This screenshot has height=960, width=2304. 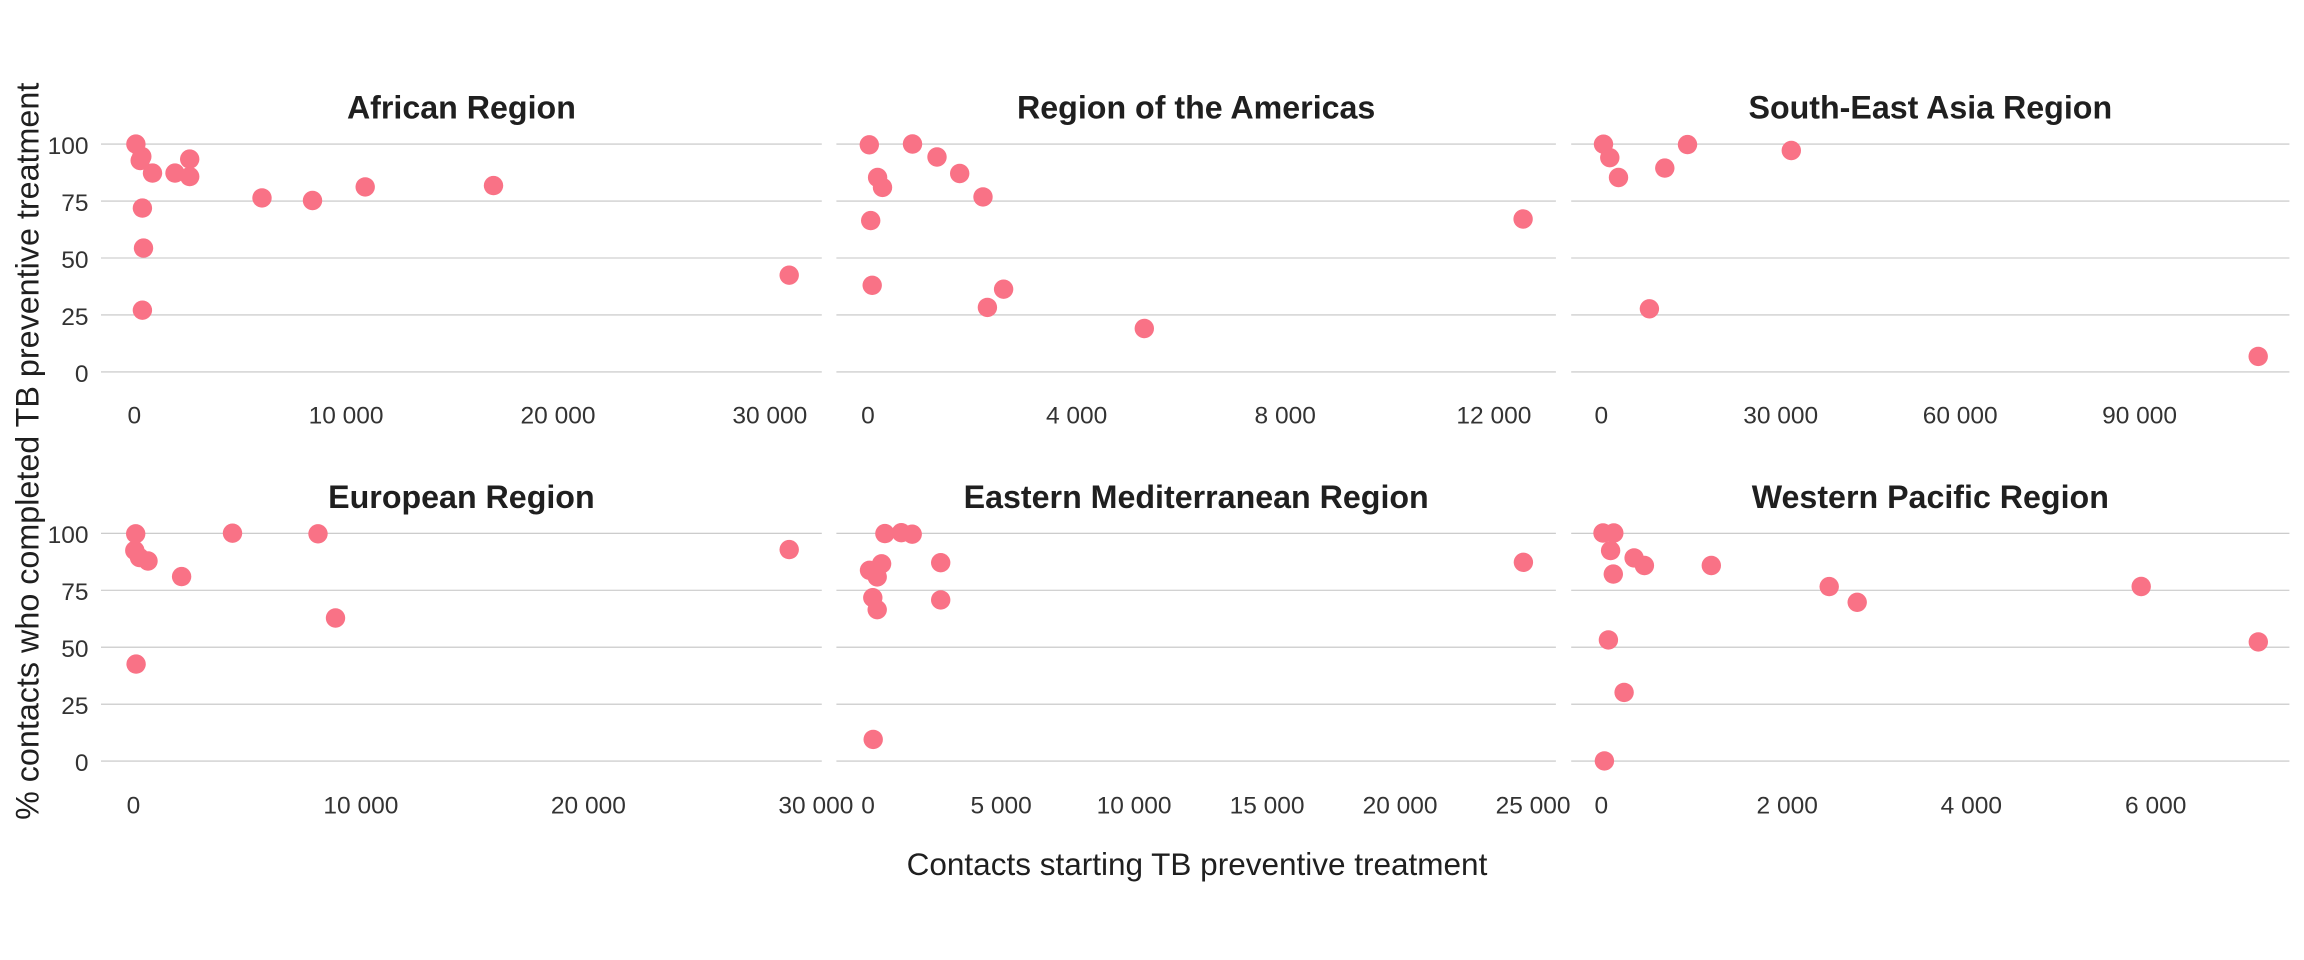 I want to click on svg-text: European Region, so click(x=461, y=497).